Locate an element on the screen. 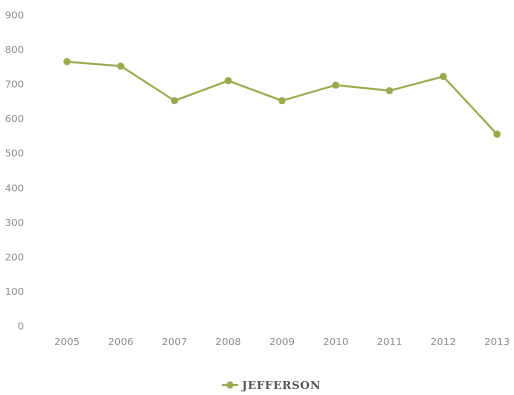  y-tick-label: 300 is located at coordinates (14, 223).